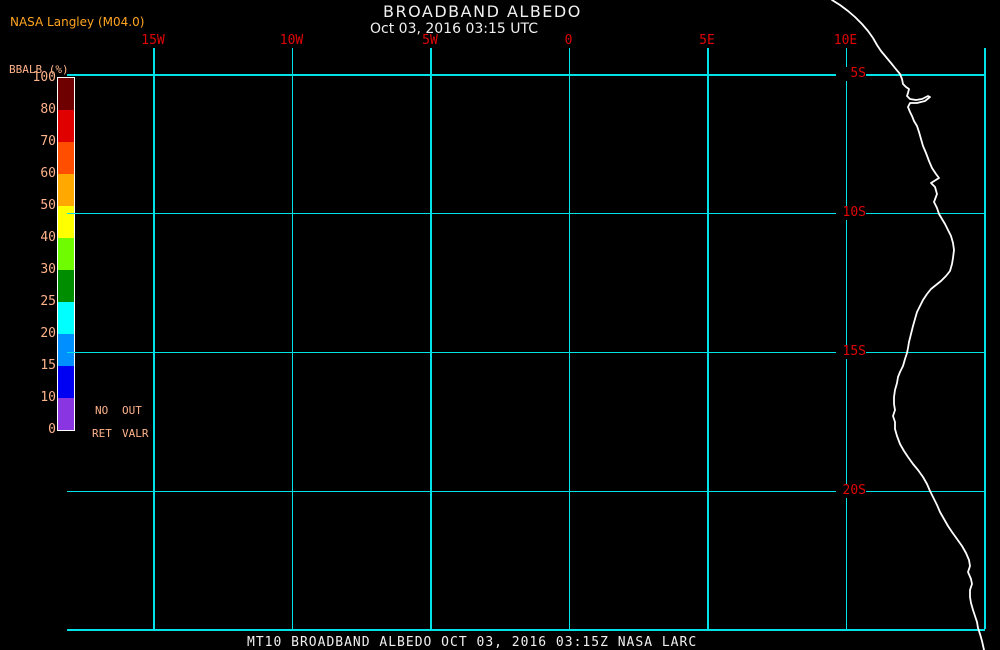 Image resolution: width=1000 pixels, height=650 pixels. What do you see at coordinates (48, 205) in the screenshot?
I see `colorbar-tick-50: 50` at bounding box center [48, 205].